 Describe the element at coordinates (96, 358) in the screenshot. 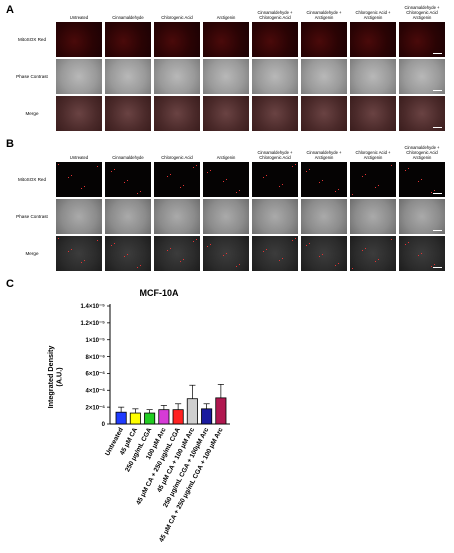

I see `y-tick-label: 8×10⁻⁶` at that location.